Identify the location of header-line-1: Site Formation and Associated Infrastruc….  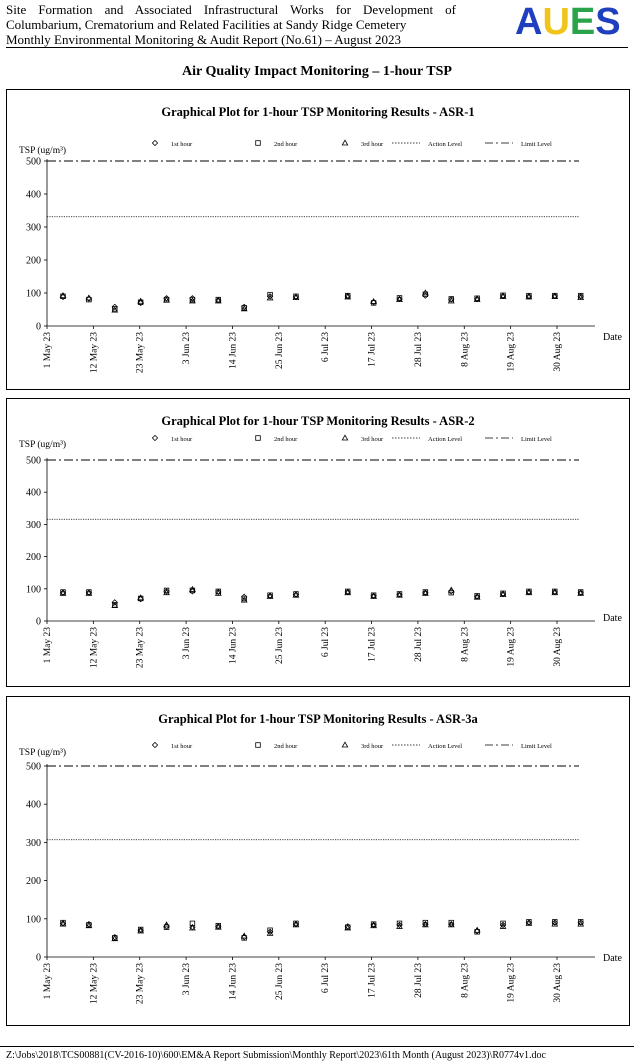
(231, 9).